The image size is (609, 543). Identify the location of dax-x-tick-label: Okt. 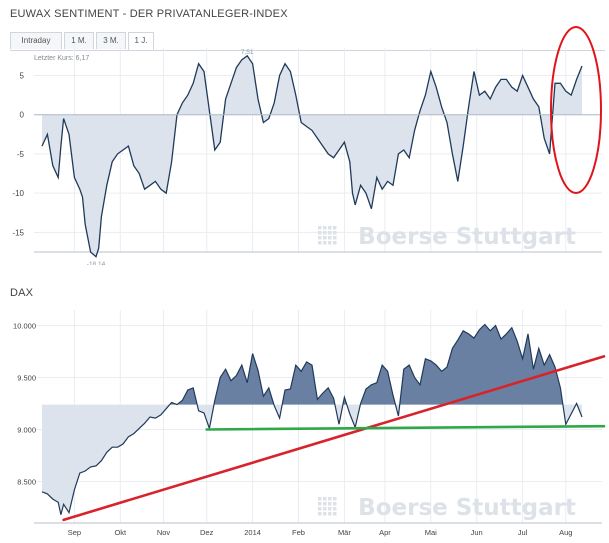
(120, 532).